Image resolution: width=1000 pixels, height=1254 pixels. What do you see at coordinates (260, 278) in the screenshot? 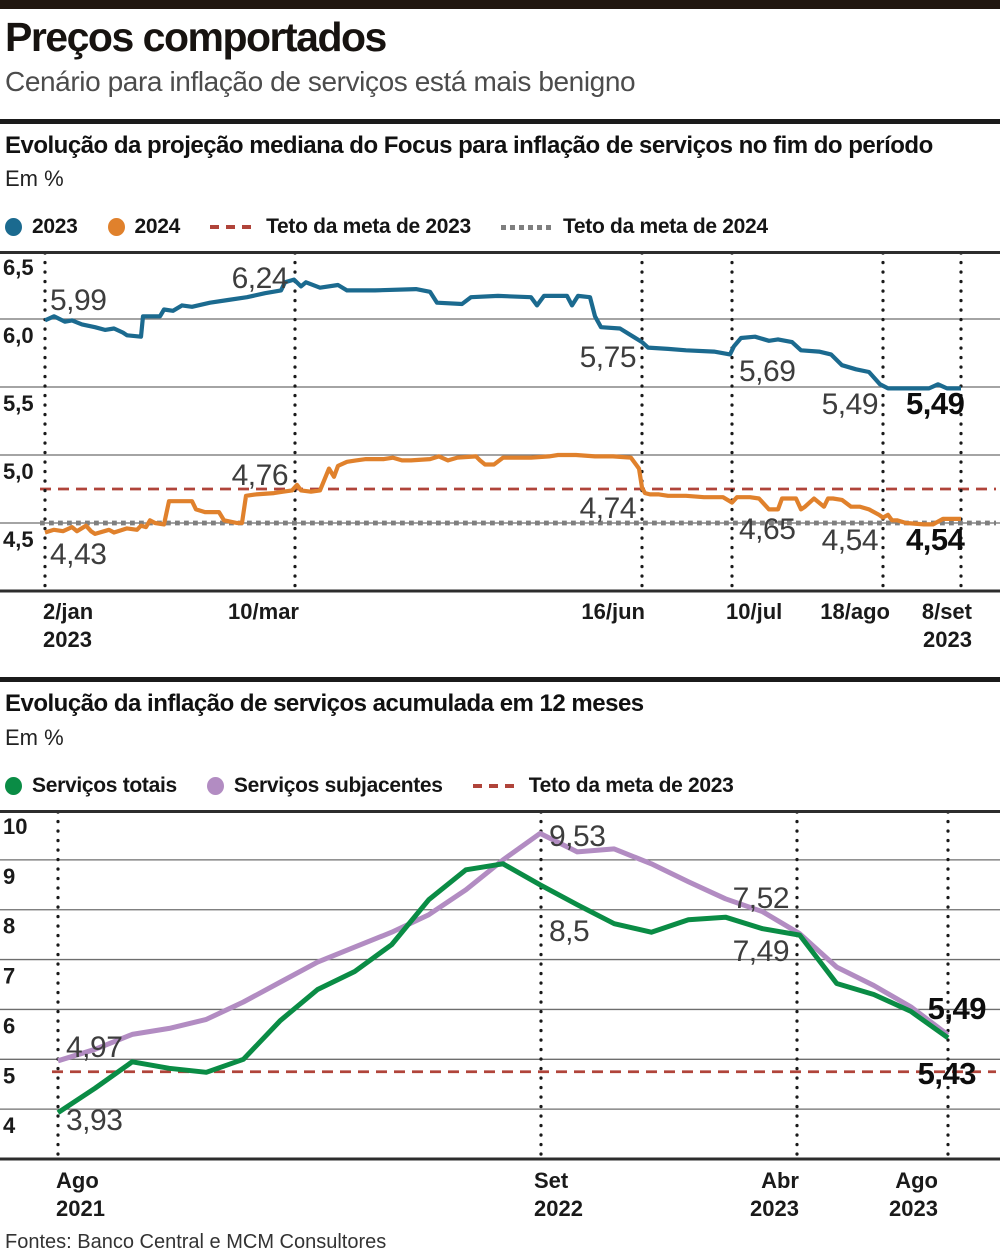
I see `value-label: 6,24` at bounding box center [260, 278].